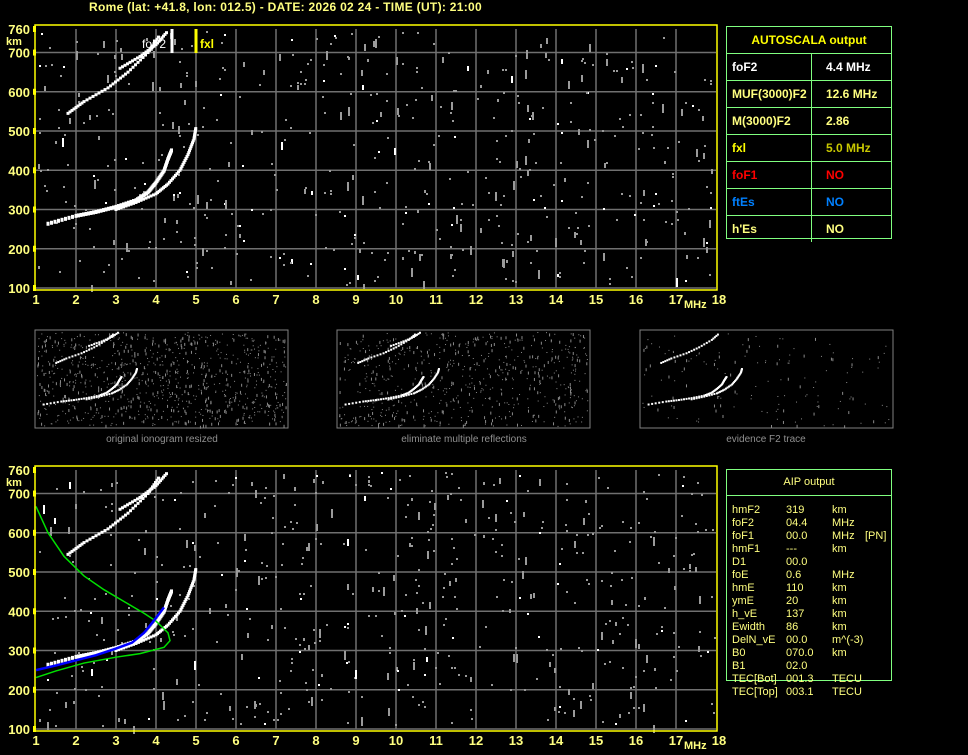 This screenshot has height=755, width=968. I want to click on aip-value: 319, so click(795, 510).